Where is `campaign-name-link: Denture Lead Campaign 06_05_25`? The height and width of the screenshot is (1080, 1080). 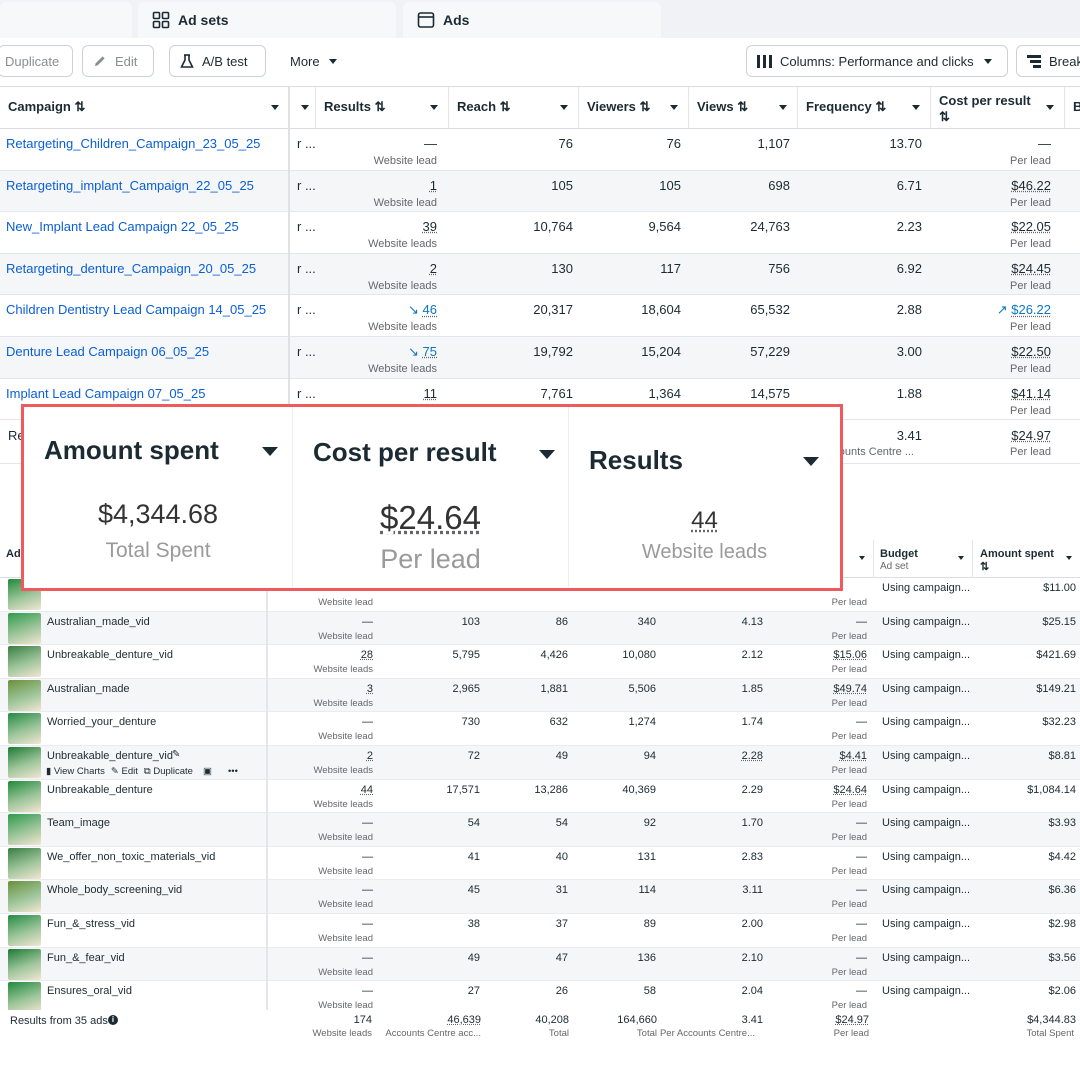
campaign-name-link: Denture Lead Campaign 06_05_25 is located at coordinates (107, 351).